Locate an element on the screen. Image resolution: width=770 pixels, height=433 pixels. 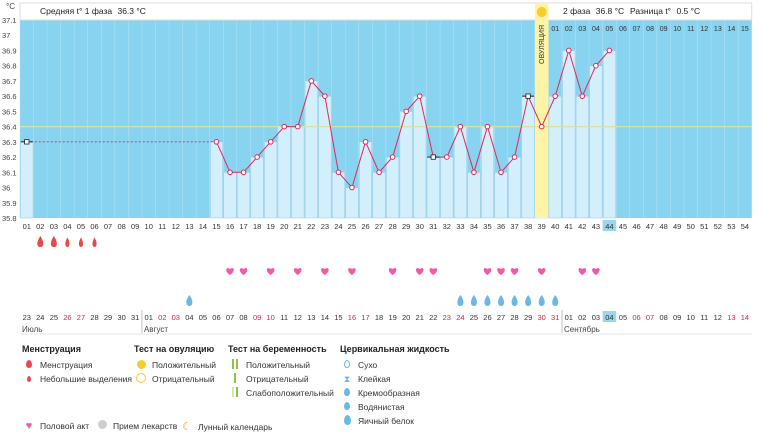
y-tick-label: 36.1 is located at coordinates (9, 172).